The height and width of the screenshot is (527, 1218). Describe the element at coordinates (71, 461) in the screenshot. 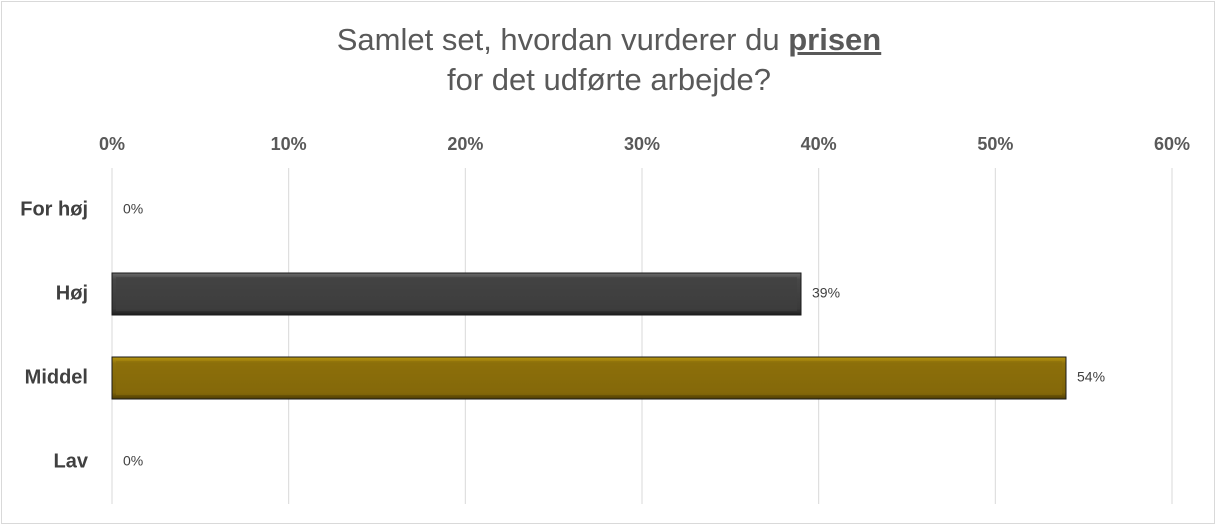

I see `category-label: Lav` at that location.